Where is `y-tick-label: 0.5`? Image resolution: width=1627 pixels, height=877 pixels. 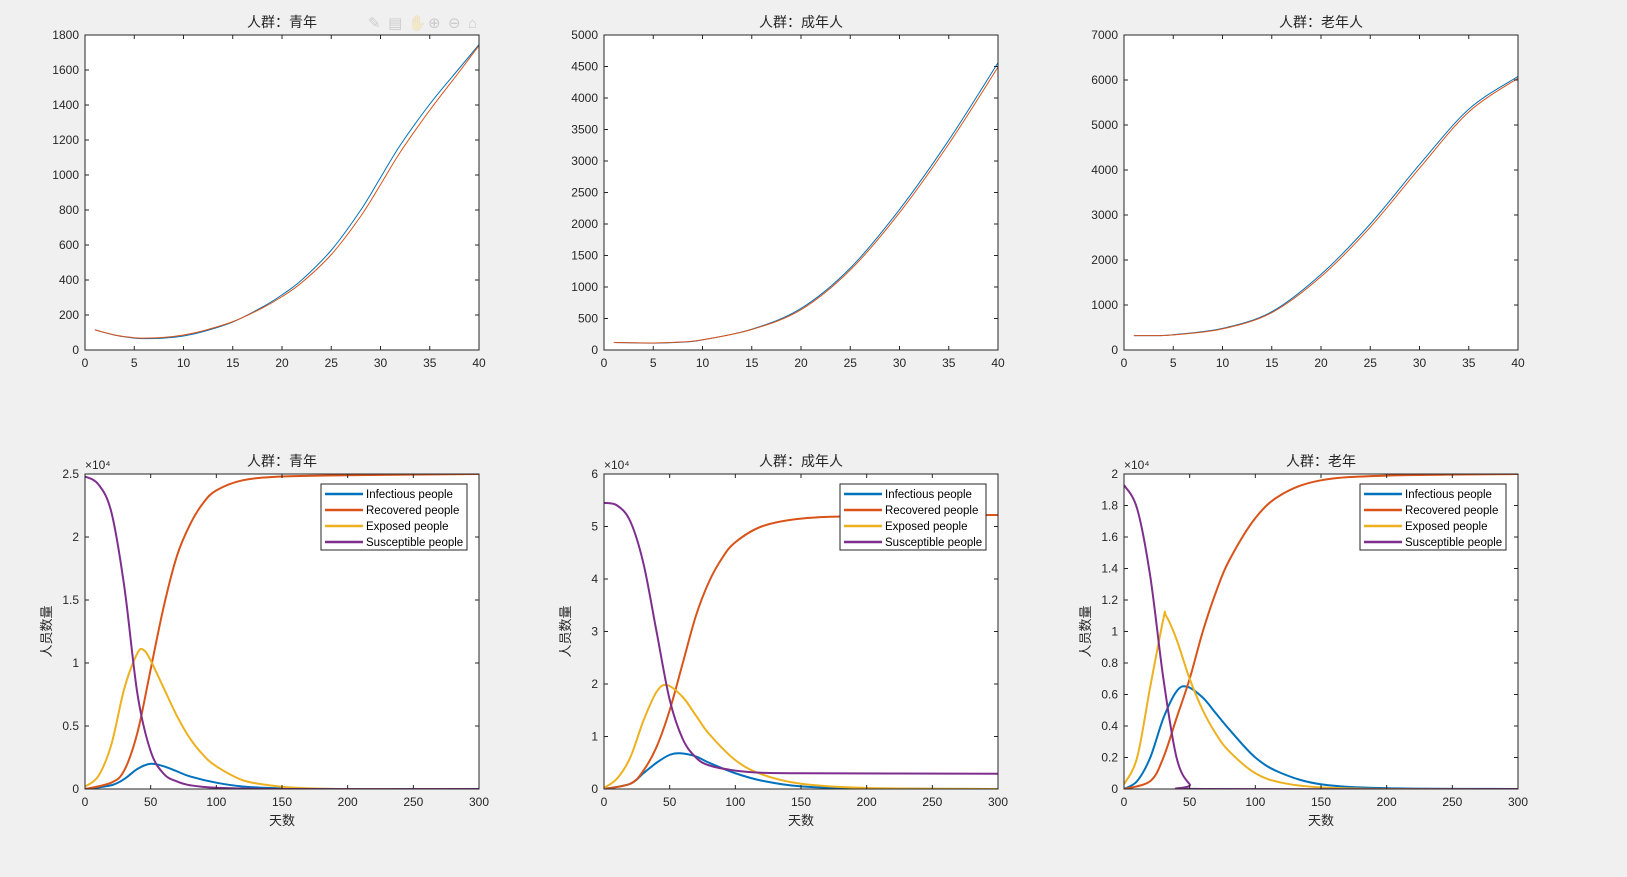
y-tick-label: 0.5 is located at coordinates (70, 726).